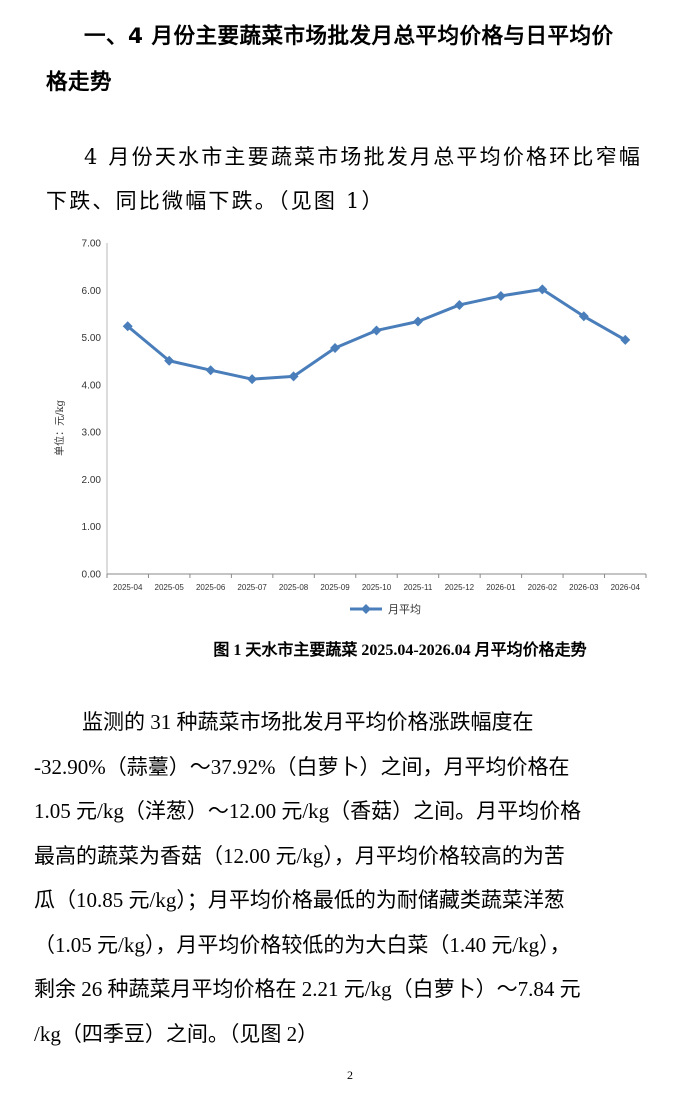 Image resolution: width=700 pixels, height=1100 pixels. What do you see at coordinates (350, 1075) in the screenshot?
I see `page-number: 2` at bounding box center [350, 1075].